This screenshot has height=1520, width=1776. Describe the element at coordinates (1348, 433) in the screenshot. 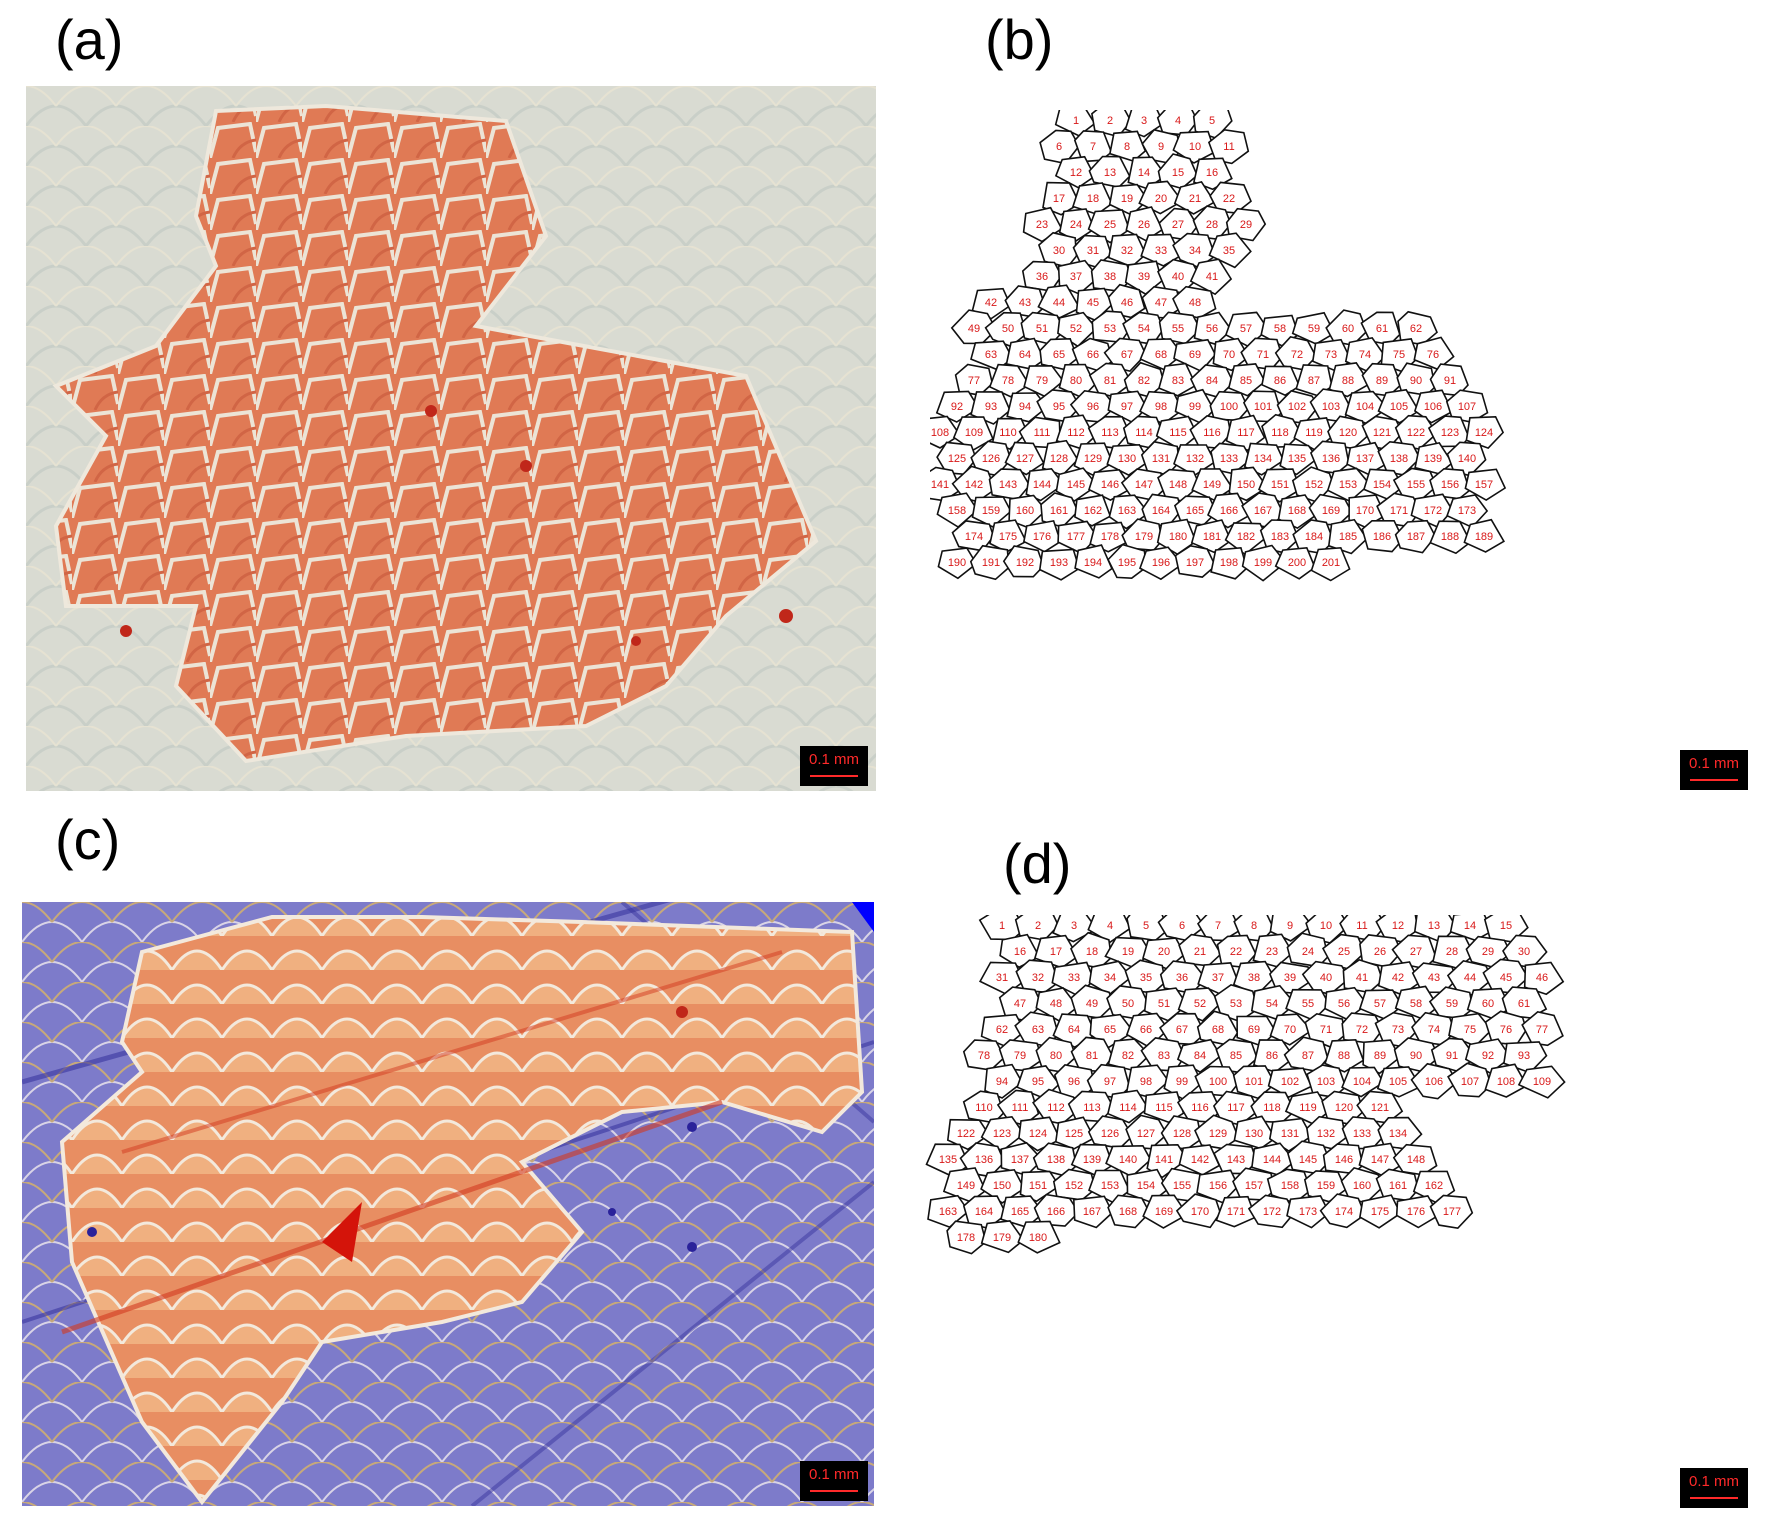

I see `map-b-cell-number: 120` at that location.